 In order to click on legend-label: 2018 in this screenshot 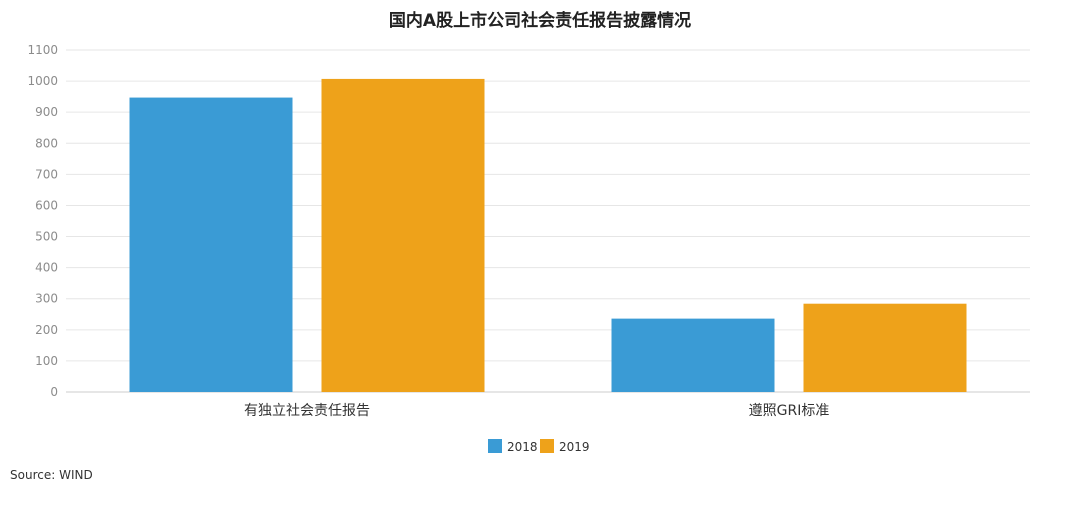, I will do `click(522, 447)`.